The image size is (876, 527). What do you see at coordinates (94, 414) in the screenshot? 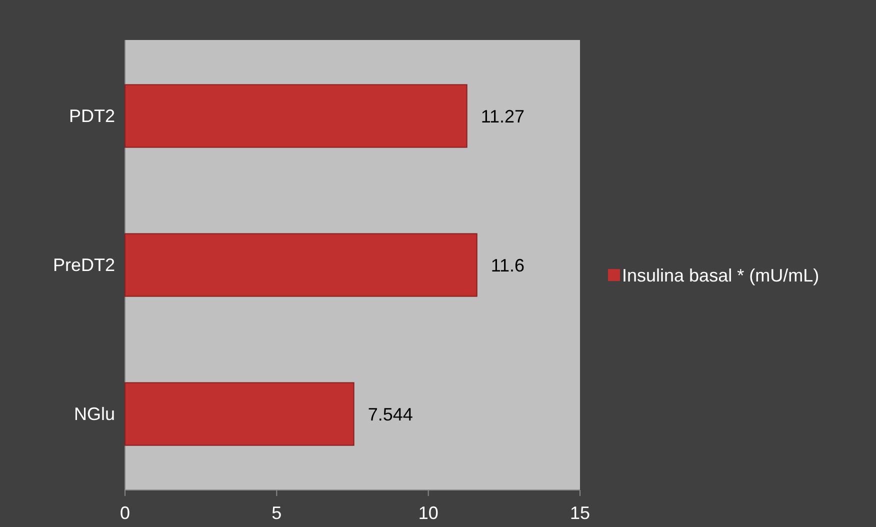
I see `y-tick-label: NGlu` at bounding box center [94, 414].